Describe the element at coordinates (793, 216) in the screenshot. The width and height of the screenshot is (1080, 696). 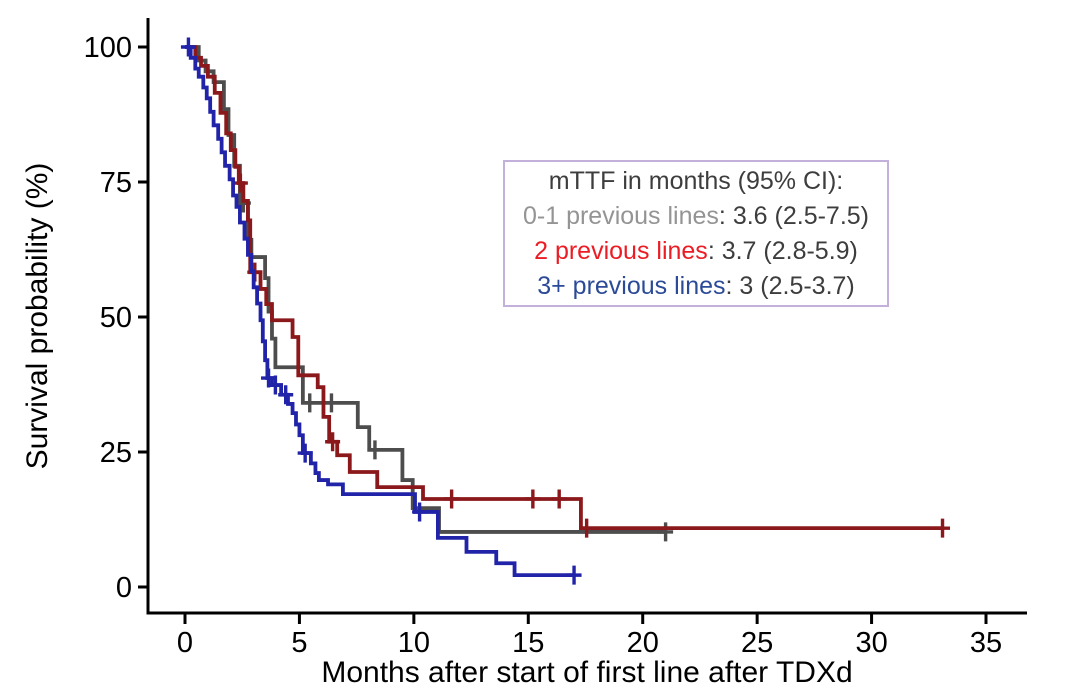
I see `legend-entry-0-value: : 3.6 (2.5-7.5)` at that location.